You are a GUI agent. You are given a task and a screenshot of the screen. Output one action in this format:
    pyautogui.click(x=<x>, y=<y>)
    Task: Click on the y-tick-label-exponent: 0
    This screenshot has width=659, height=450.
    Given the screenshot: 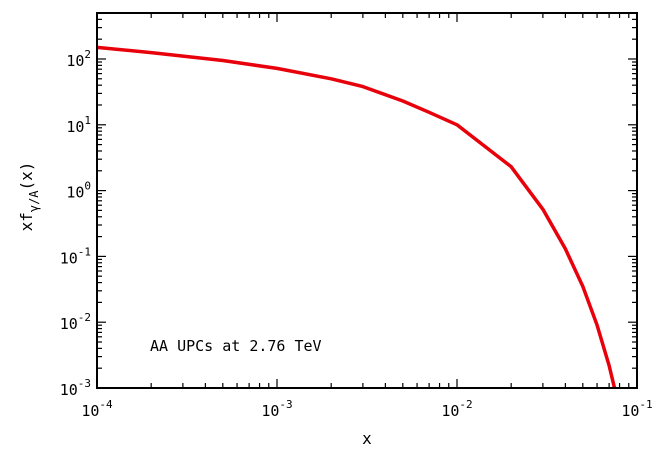 What is the action you would take?
    pyautogui.click(x=87, y=186)
    